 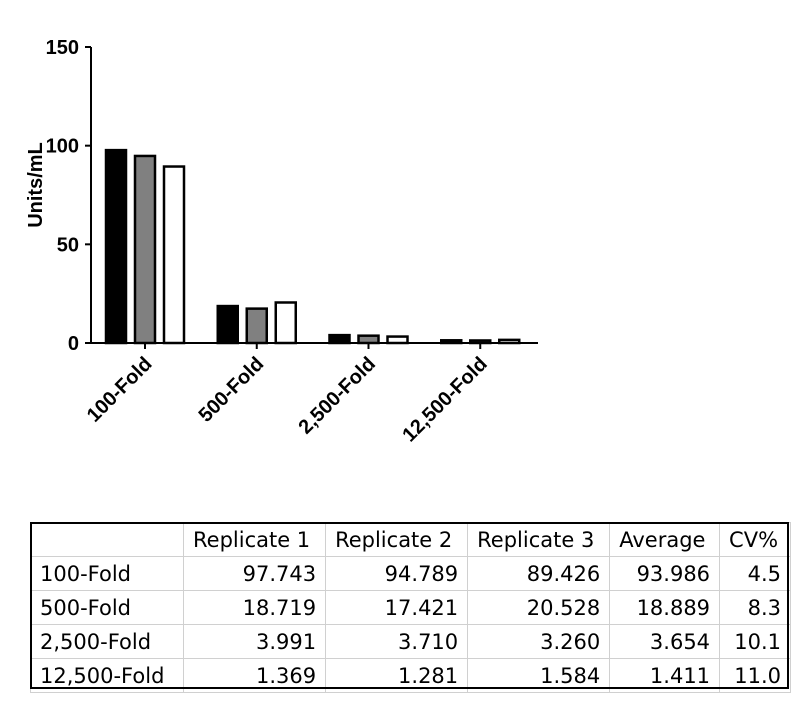 I want to click on table-cell: 94.789, so click(x=397, y=573).